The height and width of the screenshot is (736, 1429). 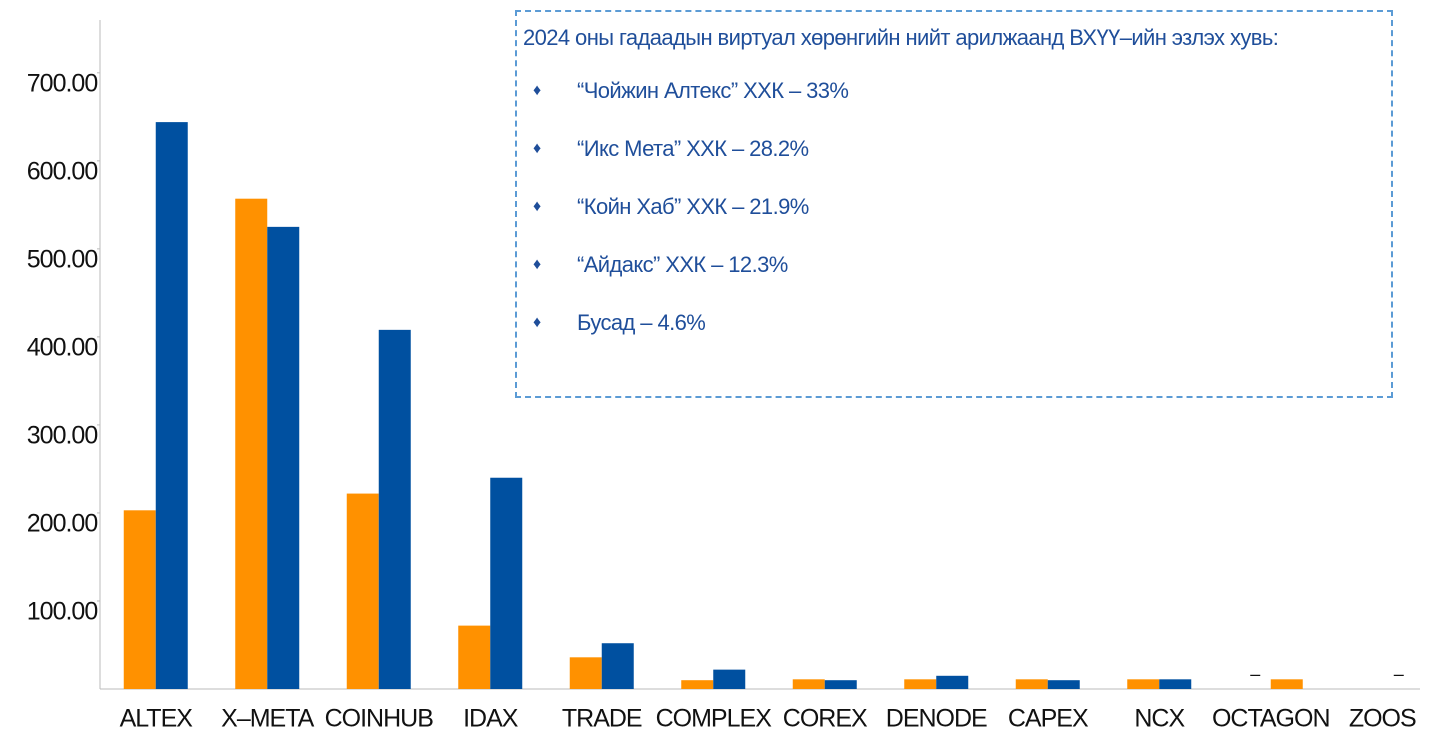 What do you see at coordinates (825, 719) in the screenshot?
I see `x-tick-label: COREX` at bounding box center [825, 719].